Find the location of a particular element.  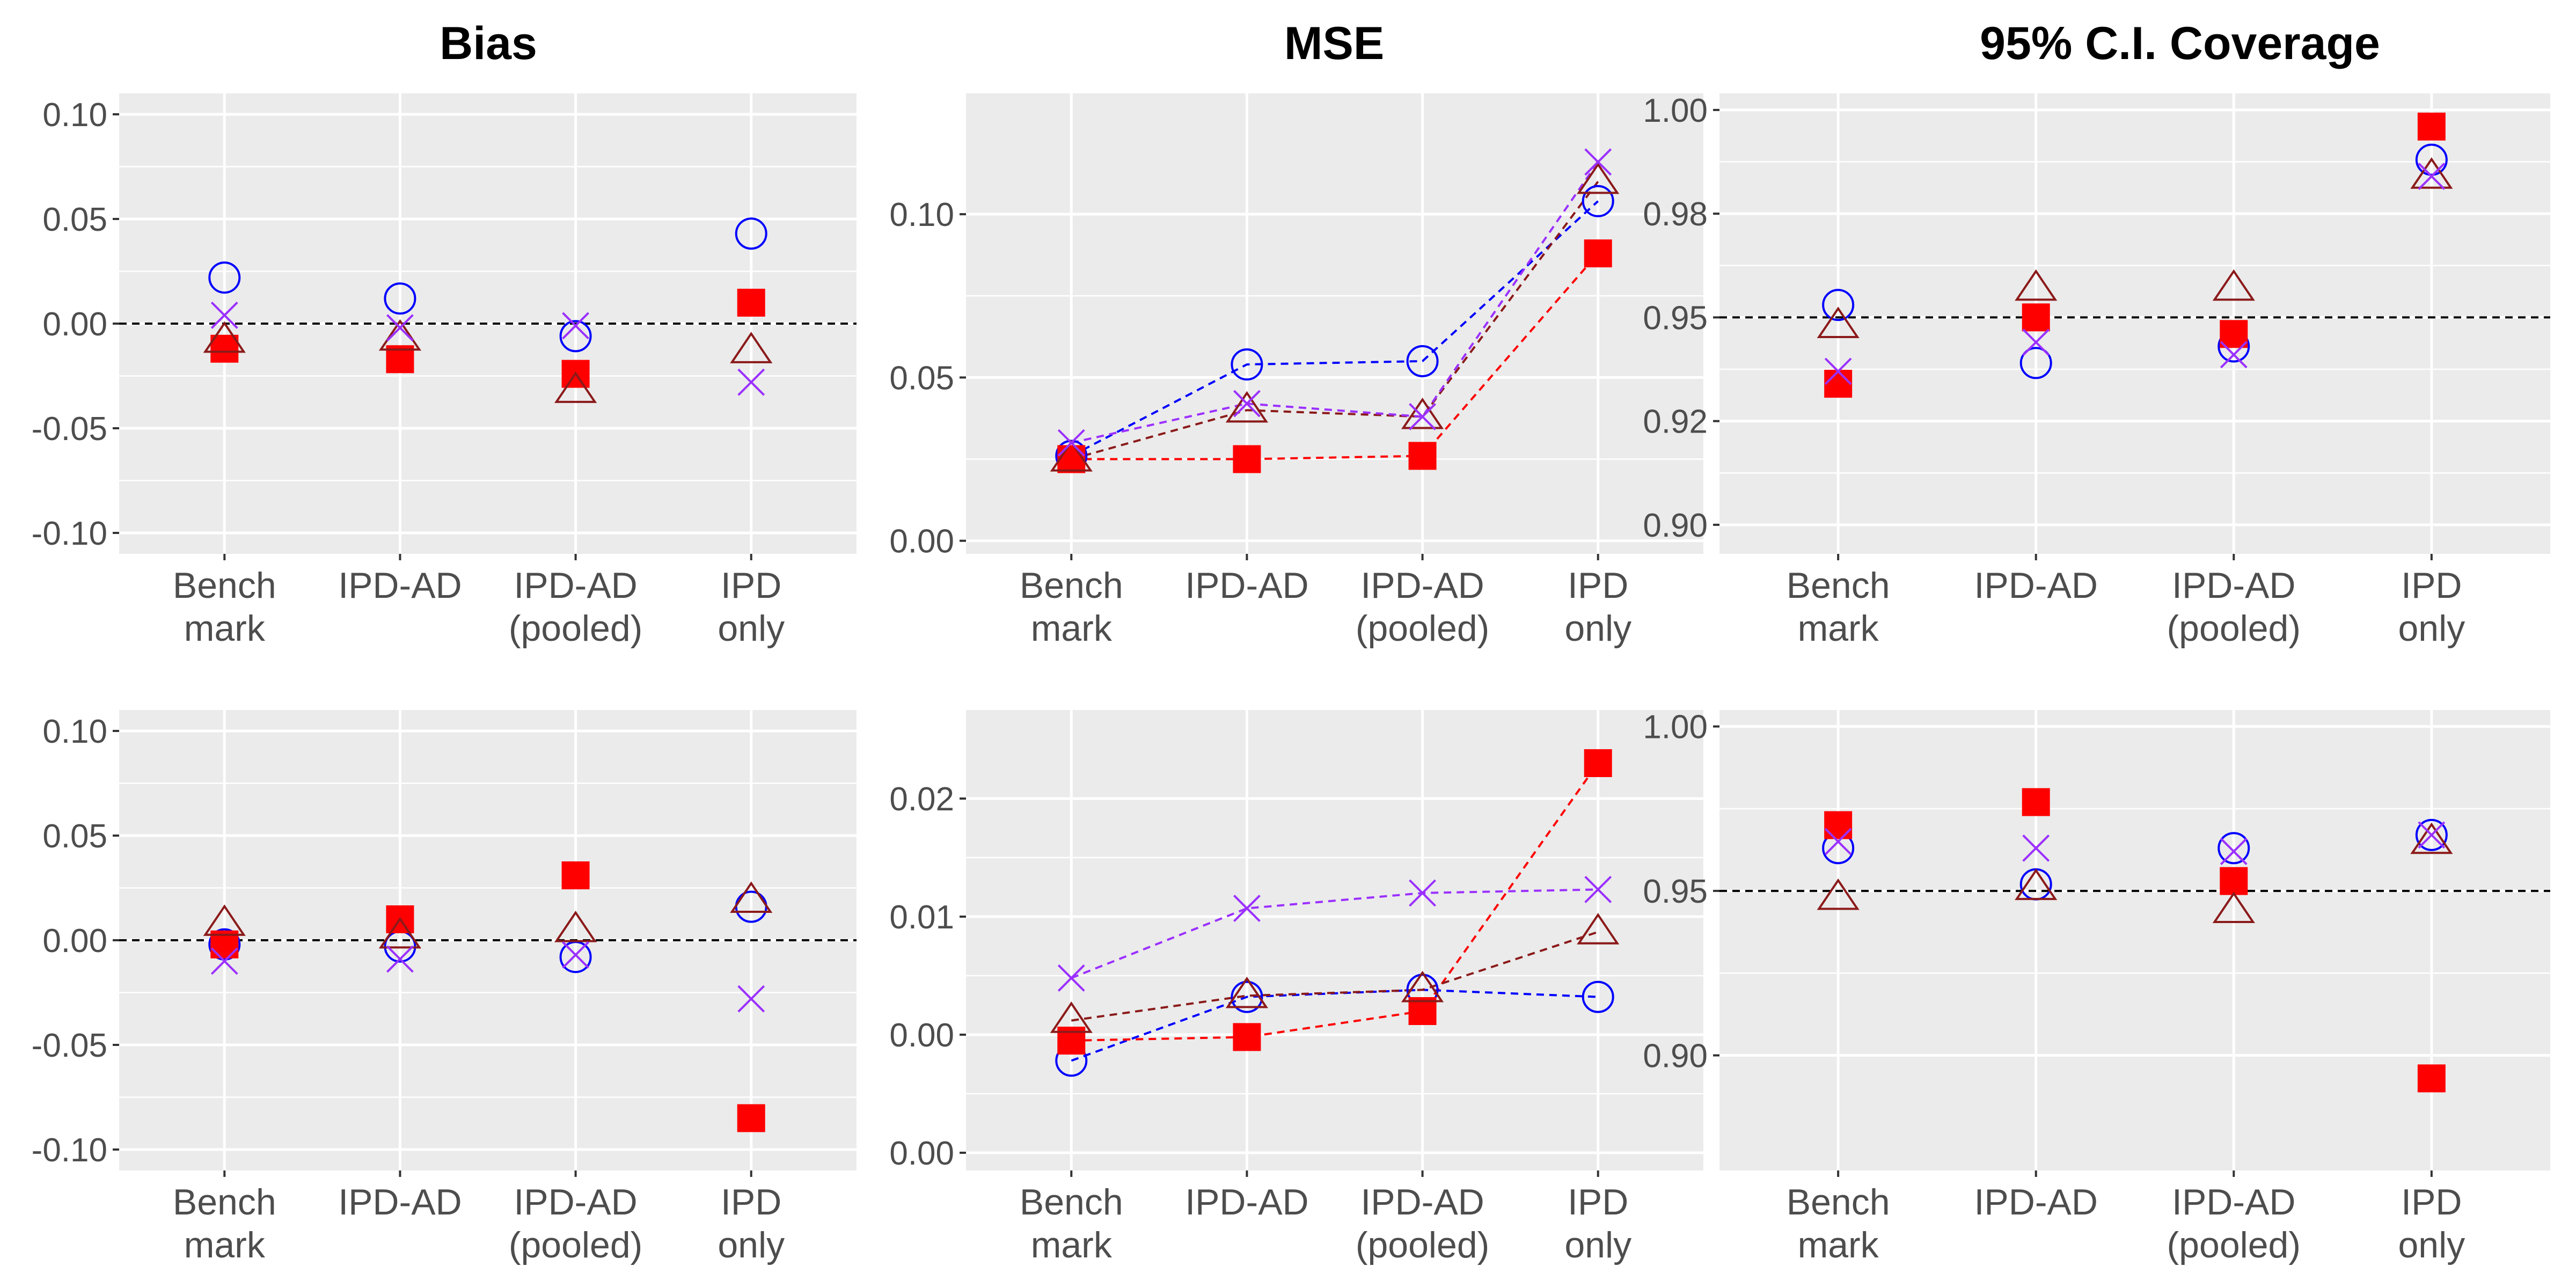

triangle-series-line is located at coordinates (1335, 320).